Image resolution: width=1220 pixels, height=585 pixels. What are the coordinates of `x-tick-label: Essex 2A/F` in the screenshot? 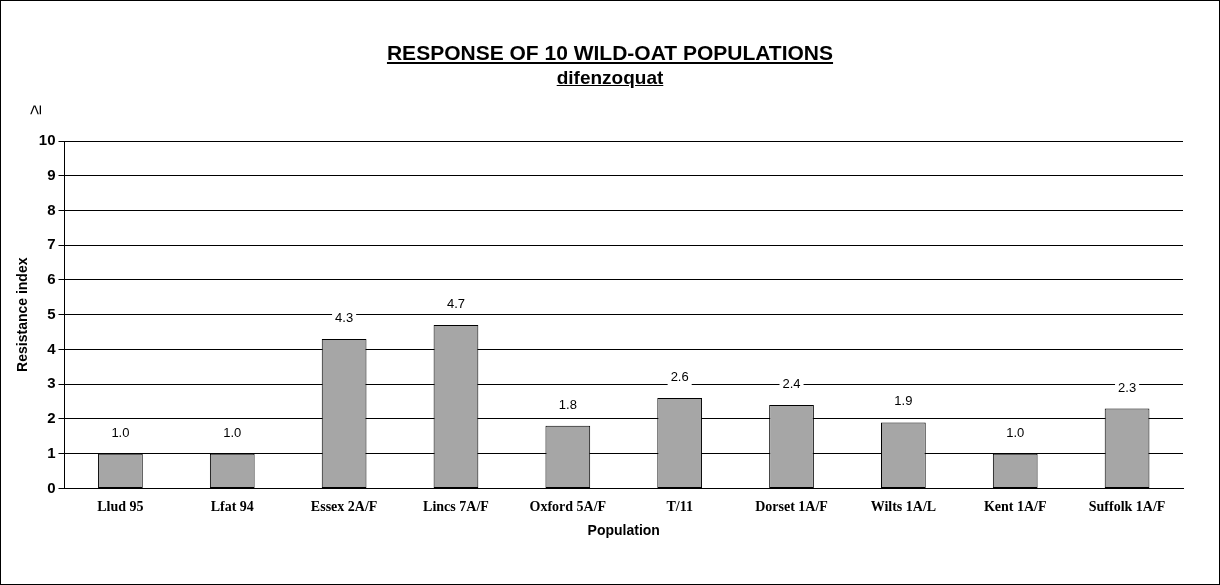 It's located at (344, 507).